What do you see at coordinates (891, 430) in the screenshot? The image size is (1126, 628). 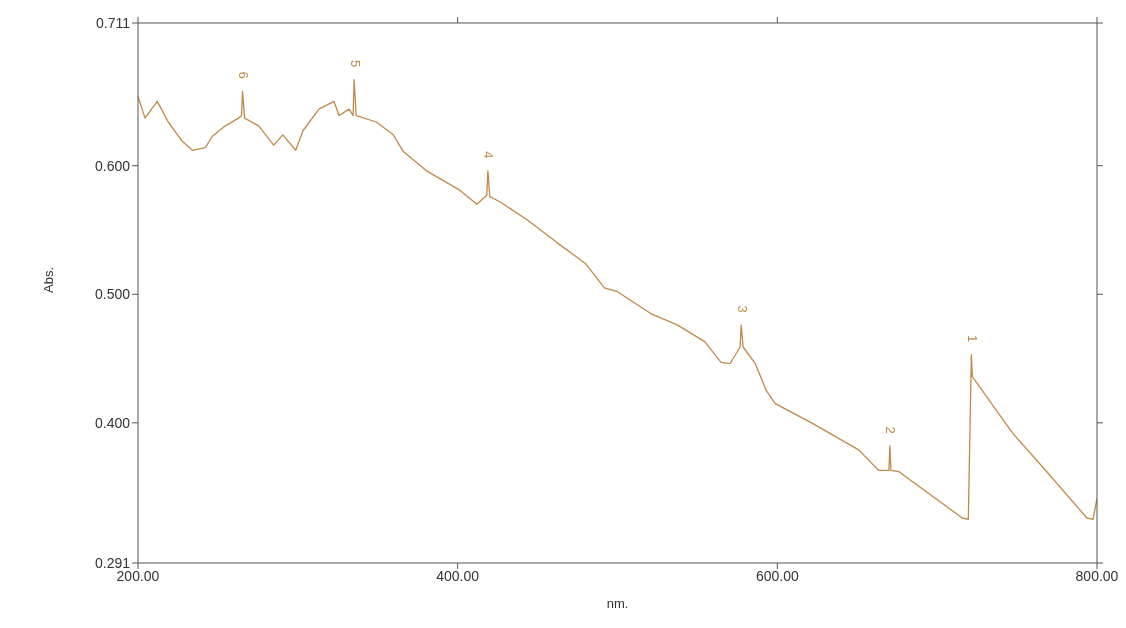 I see `annotation: 2` at bounding box center [891, 430].